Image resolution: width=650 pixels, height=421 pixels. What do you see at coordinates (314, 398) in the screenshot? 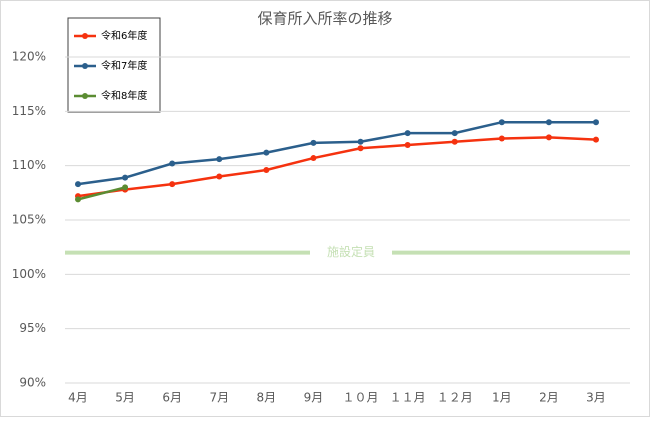
I see `x-tick-label: 9月` at bounding box center [314, 398].